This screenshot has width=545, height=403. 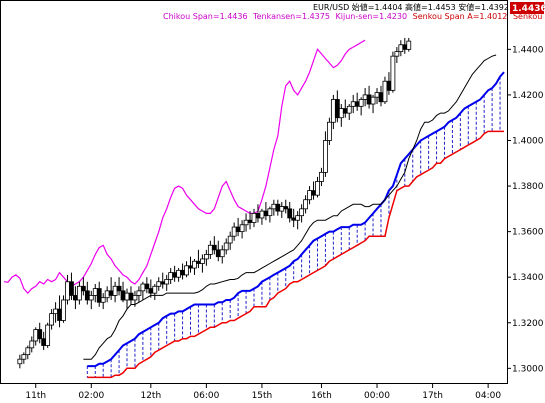 I want to click on price-tick-label: 1.3800, so click(x=528, y=187).